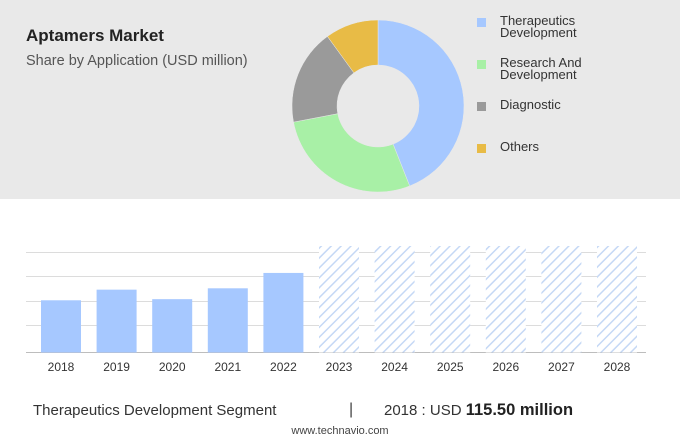 The height and width of the screenshot is (440, 680). What do you see at coordinates (339, 299) in the screenshot?
I see `forecast-bar-2023` at bounding box center [339, 299].